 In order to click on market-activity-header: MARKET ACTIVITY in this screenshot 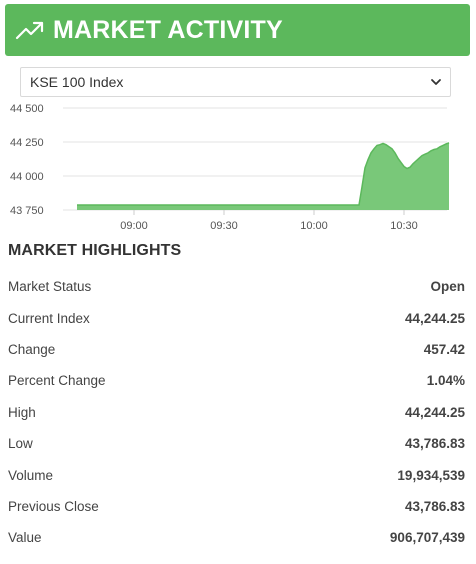, I will do `click(237, 30)`.